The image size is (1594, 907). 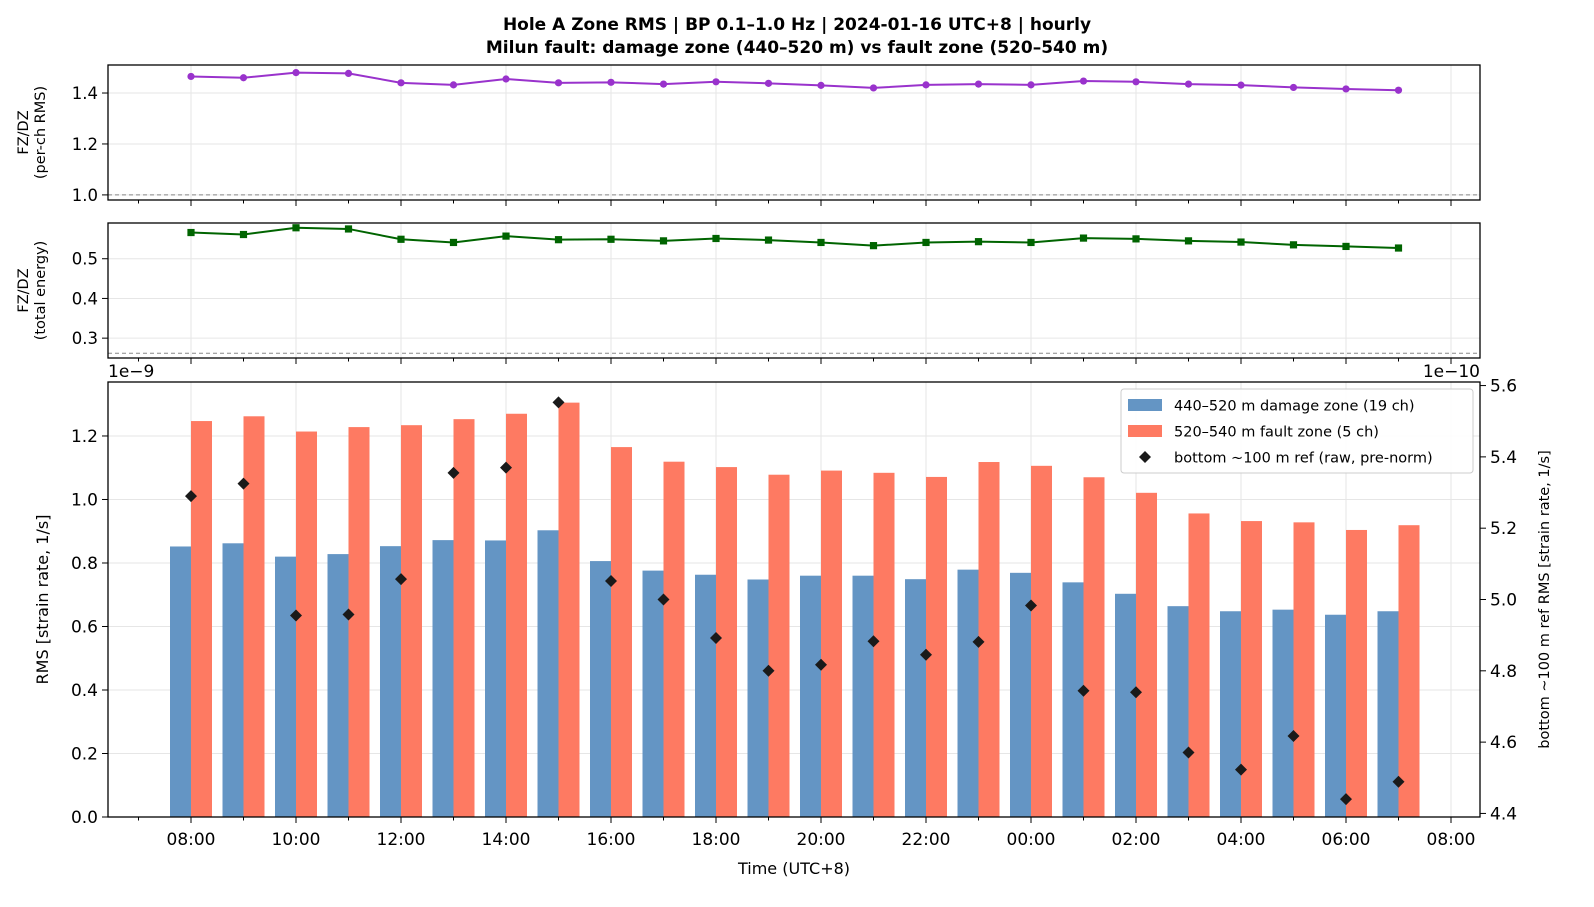 What do you see at coordinates (794, 238) in the screenshot?
I see `ratio-series-line` at bounding box center [794, 238].